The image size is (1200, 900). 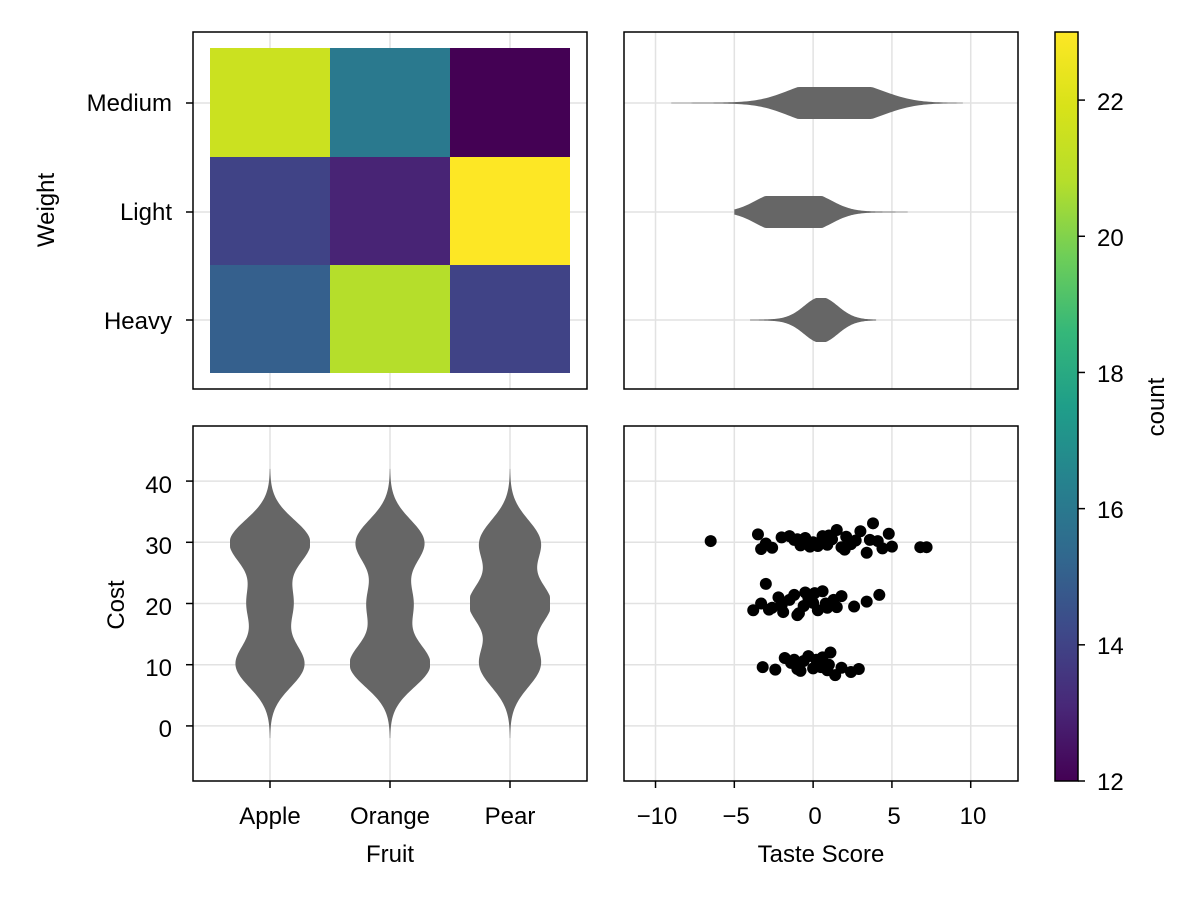 What do you see at coordinates (158, 668) in the screenshot?
I see `cost-tick-10: 10` at bounding box center [158, 668].